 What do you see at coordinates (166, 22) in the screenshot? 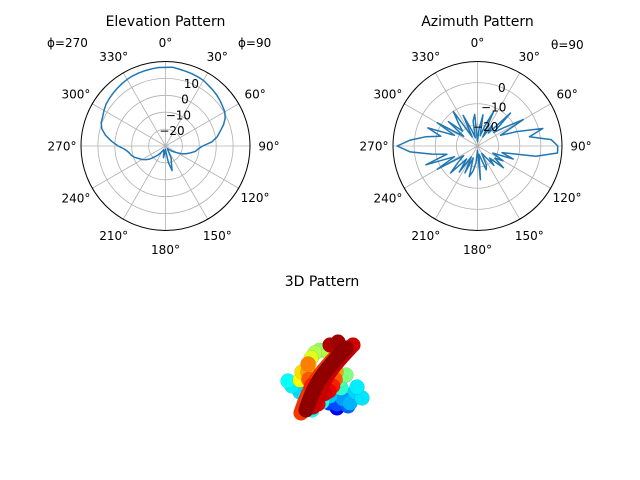
I see `elevation-title: Elevation Pattern` at bounding box center [166, 22].